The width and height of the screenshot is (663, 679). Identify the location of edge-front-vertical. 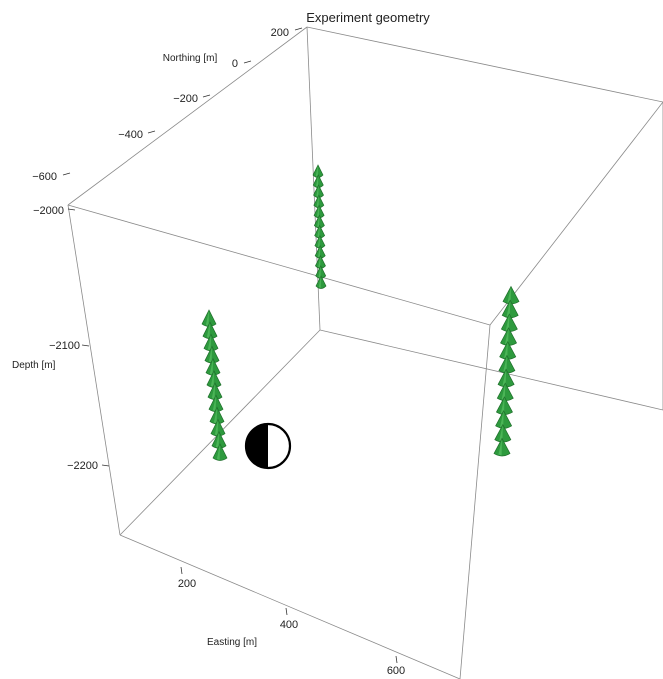
(475, 501).